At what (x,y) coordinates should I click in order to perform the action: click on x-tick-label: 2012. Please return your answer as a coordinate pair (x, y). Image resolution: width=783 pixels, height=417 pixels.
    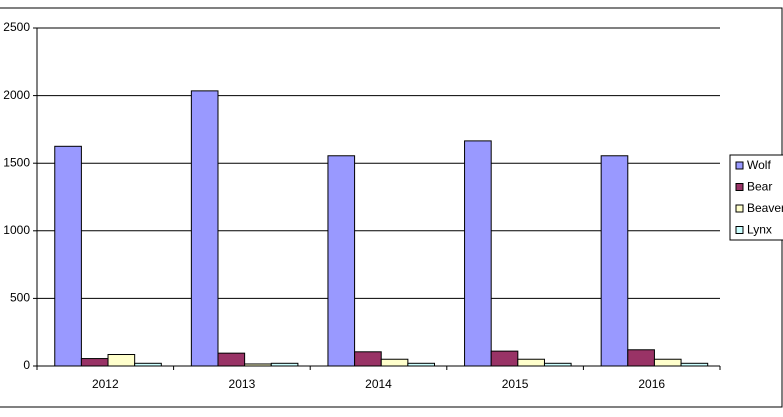
    Looking at the image, I should click on (105, 384).